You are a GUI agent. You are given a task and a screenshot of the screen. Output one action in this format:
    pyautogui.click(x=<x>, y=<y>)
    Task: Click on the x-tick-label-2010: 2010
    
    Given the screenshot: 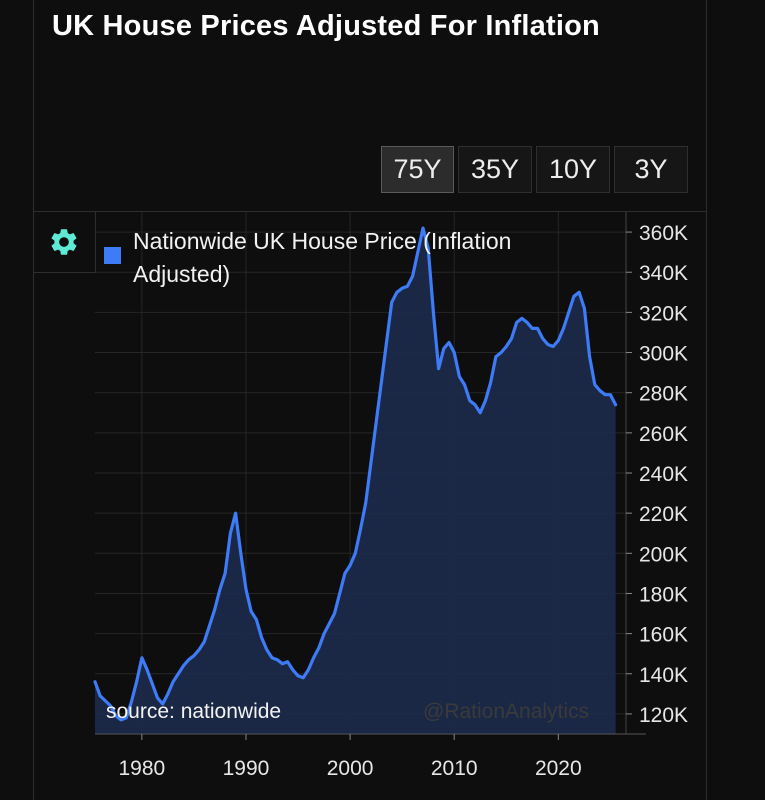 What is the action you would take?
    pyautogui.click(x=454, y=768)
    